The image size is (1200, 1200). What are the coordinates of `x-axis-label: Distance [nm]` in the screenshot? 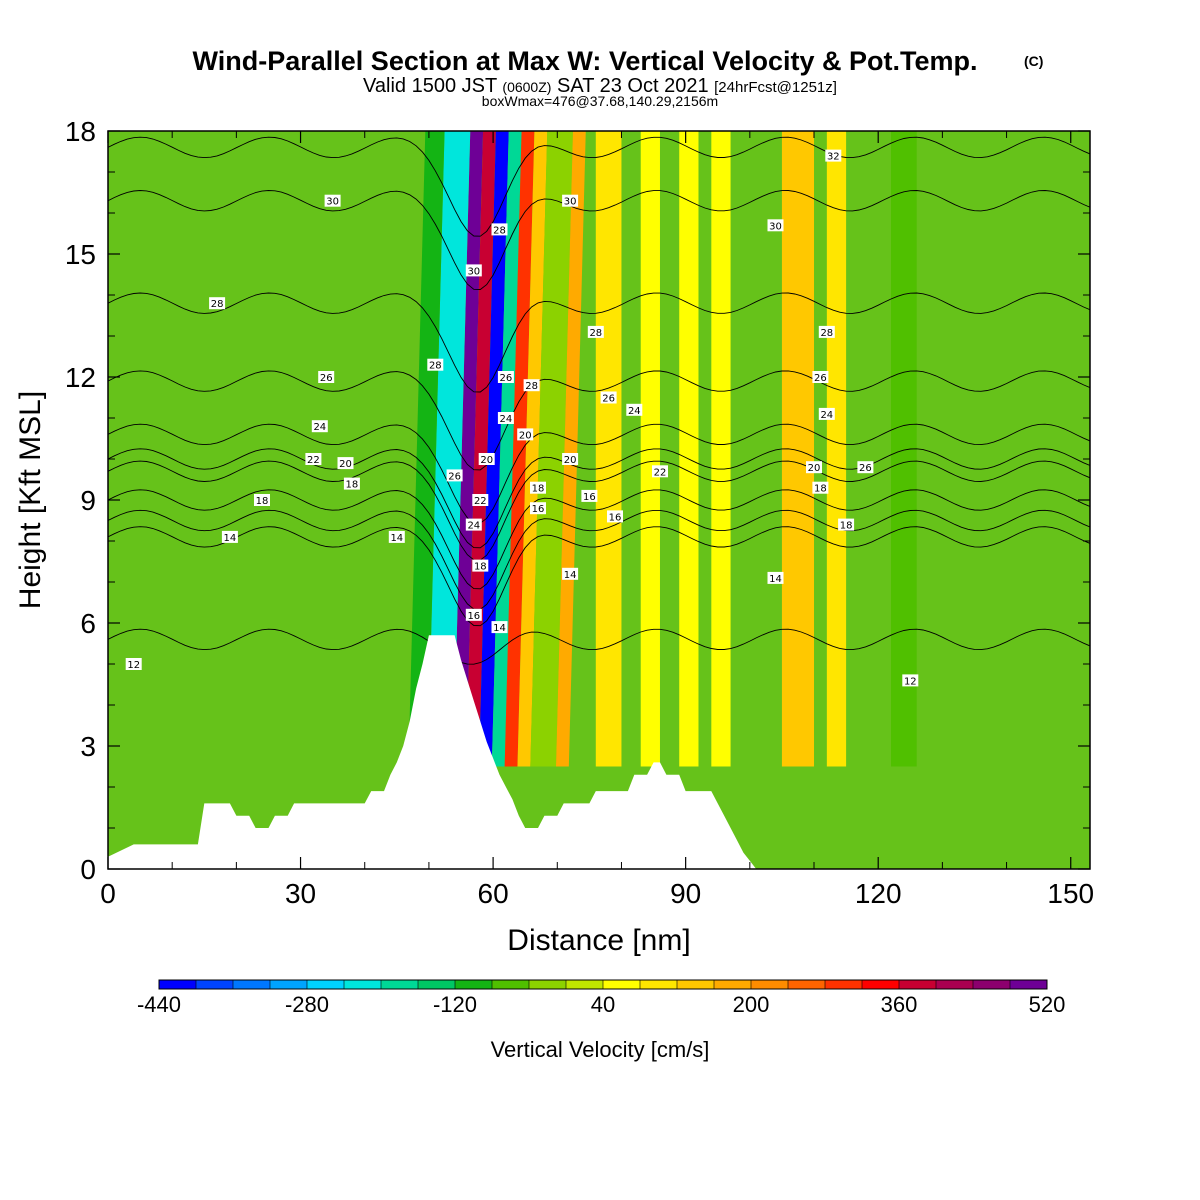 It's located at (598, 940).